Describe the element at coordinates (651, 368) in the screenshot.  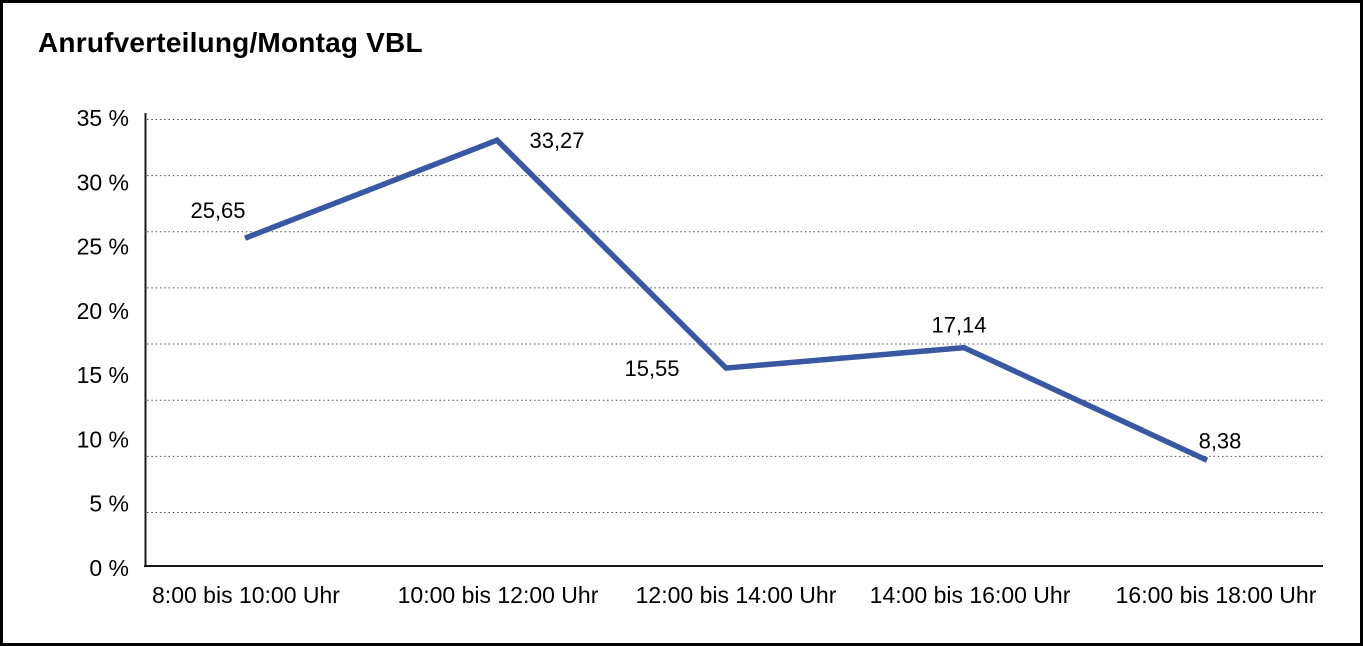
I see `data-label: 15,55` at that location.